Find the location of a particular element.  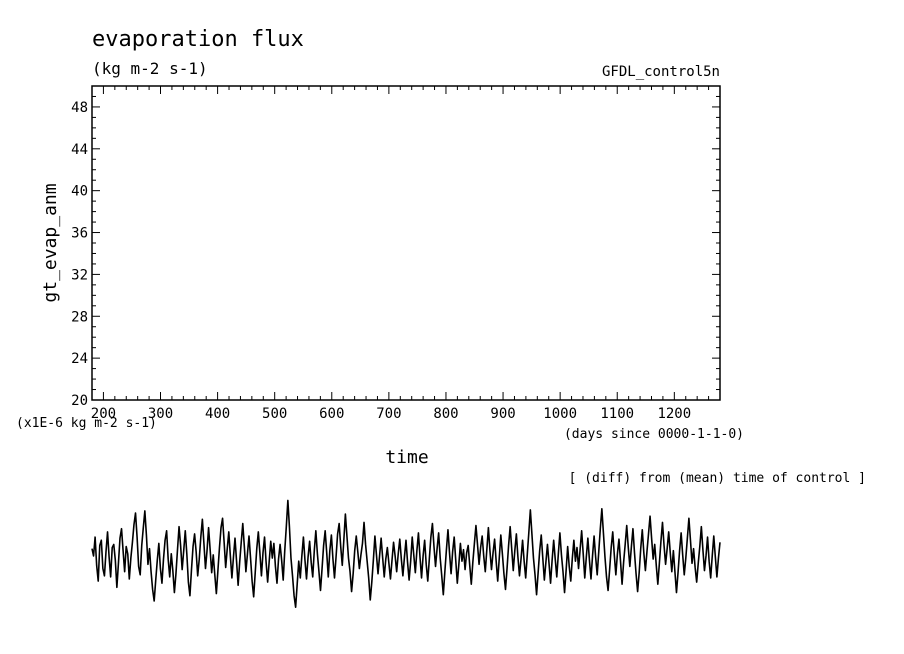

x-tick-label: 300 is located at coordinates (160, 414).